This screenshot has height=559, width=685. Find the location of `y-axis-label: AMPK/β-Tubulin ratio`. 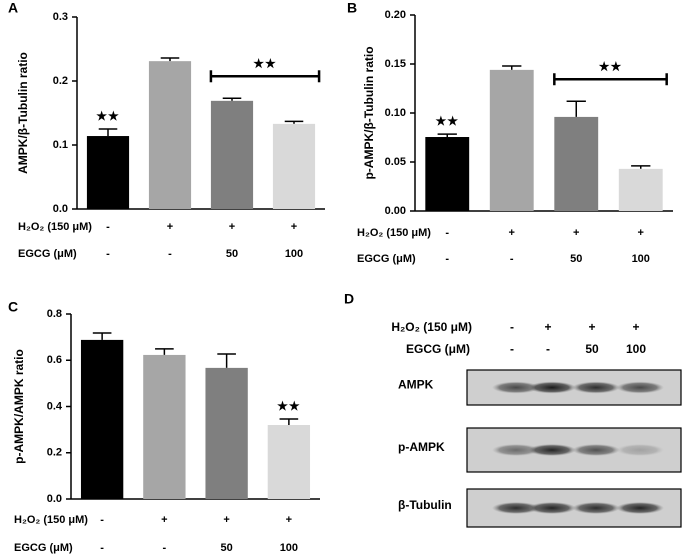

y-axis-label: AMPK/β-Tubulin ratio is located at coordinates (23, 113).